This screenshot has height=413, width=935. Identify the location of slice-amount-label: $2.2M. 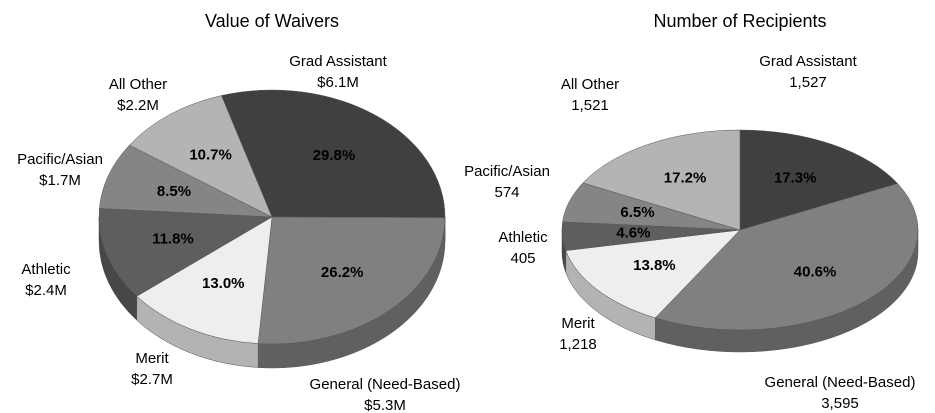
(138, 105).